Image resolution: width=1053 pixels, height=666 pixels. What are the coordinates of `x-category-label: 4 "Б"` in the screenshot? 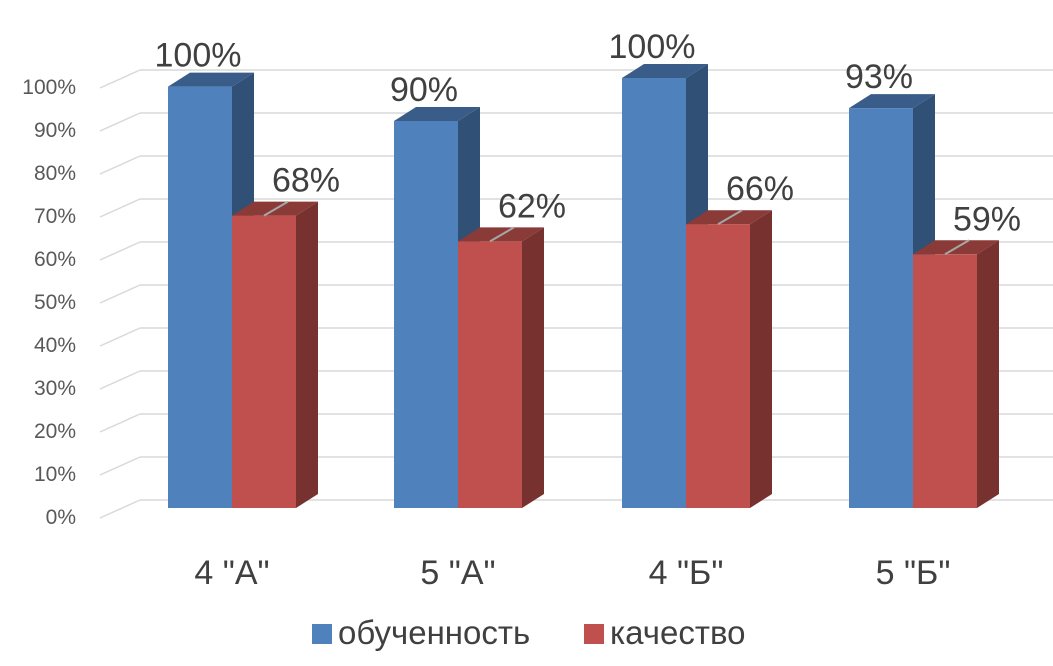 It's located at (686, 573).